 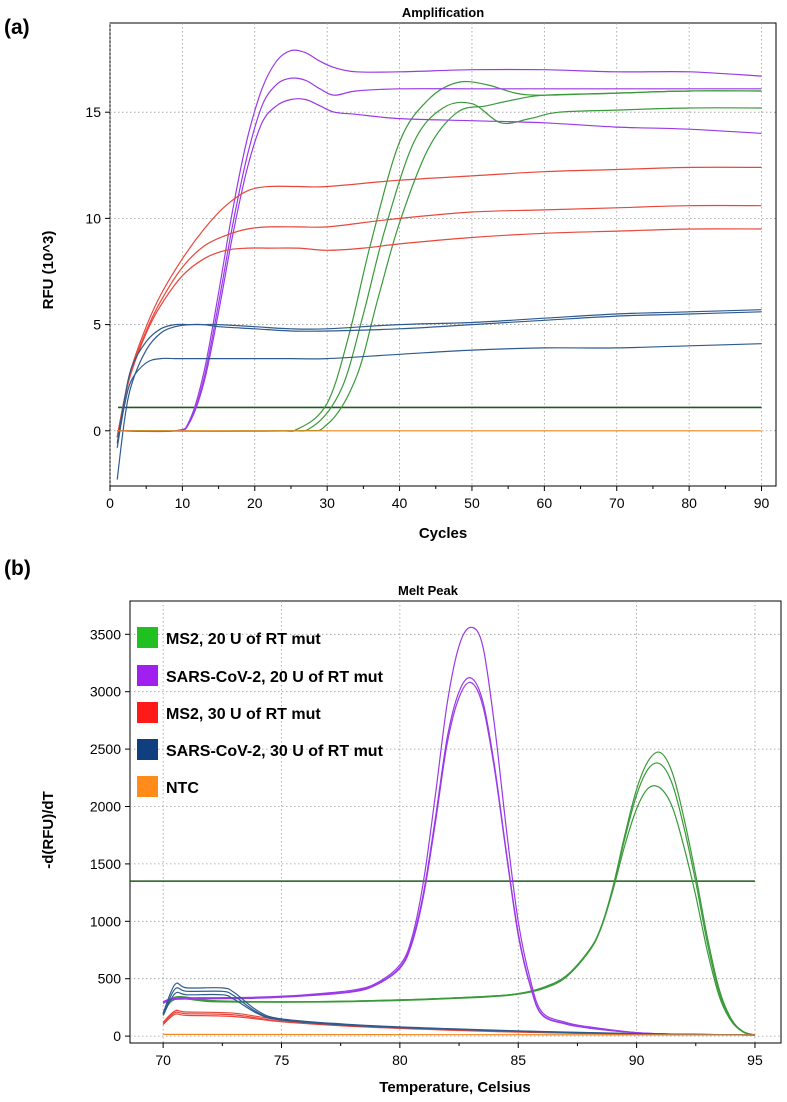 What do you see at coordinates (147, 712) in the screenshot?
I see `legend-swatch-ms2-30u` at bounding box center [147, 712].